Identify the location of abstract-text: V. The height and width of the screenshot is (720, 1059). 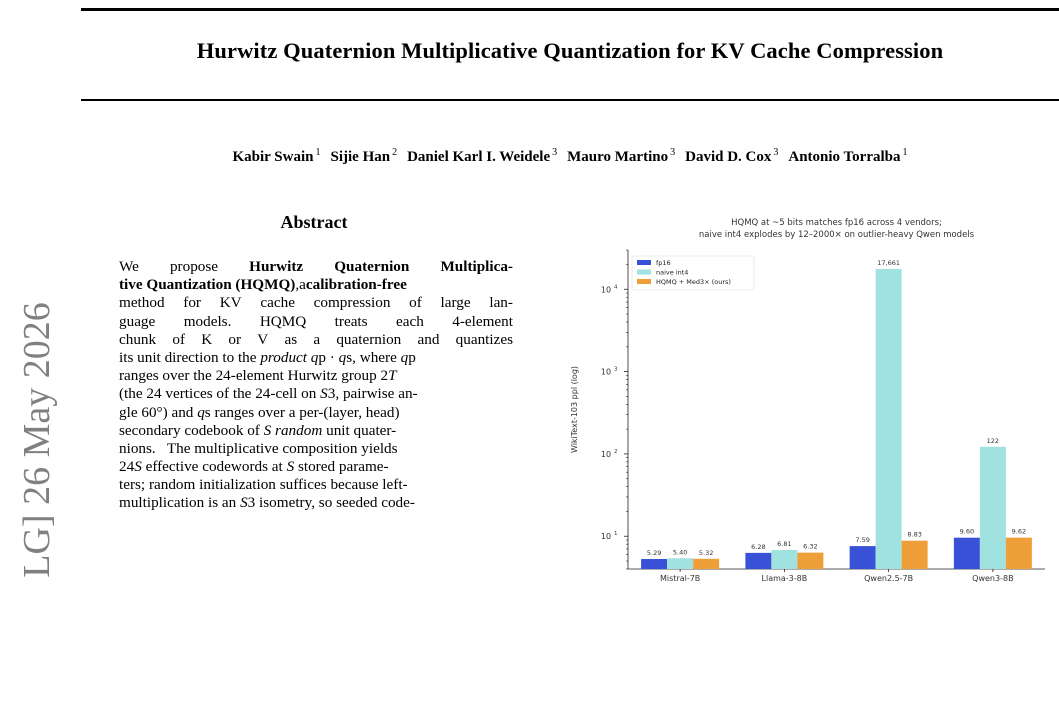
(263, 339).